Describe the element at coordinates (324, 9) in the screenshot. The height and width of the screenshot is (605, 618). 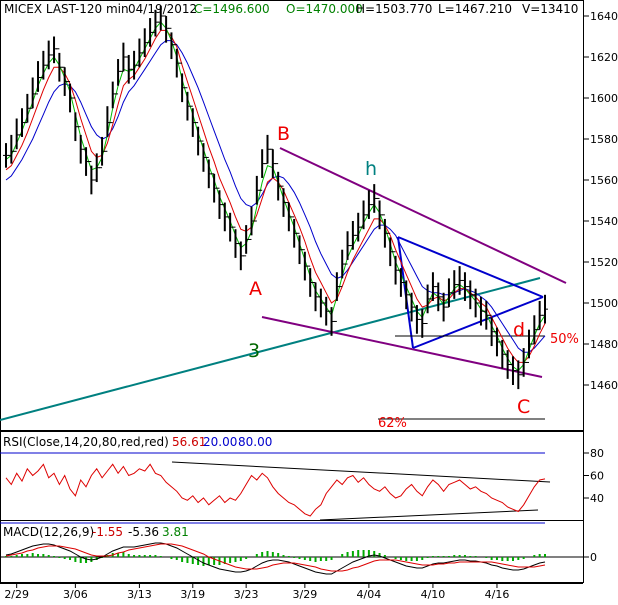
I see `header-open: O=1470.000` at that location.